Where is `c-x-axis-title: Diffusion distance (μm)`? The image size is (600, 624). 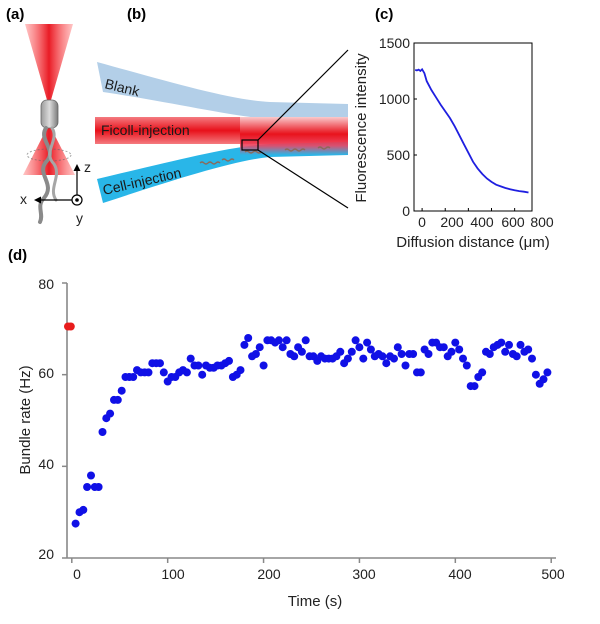 c-x-axis-title: Diffusion distance (μm) is located at coordinates (472, 242).